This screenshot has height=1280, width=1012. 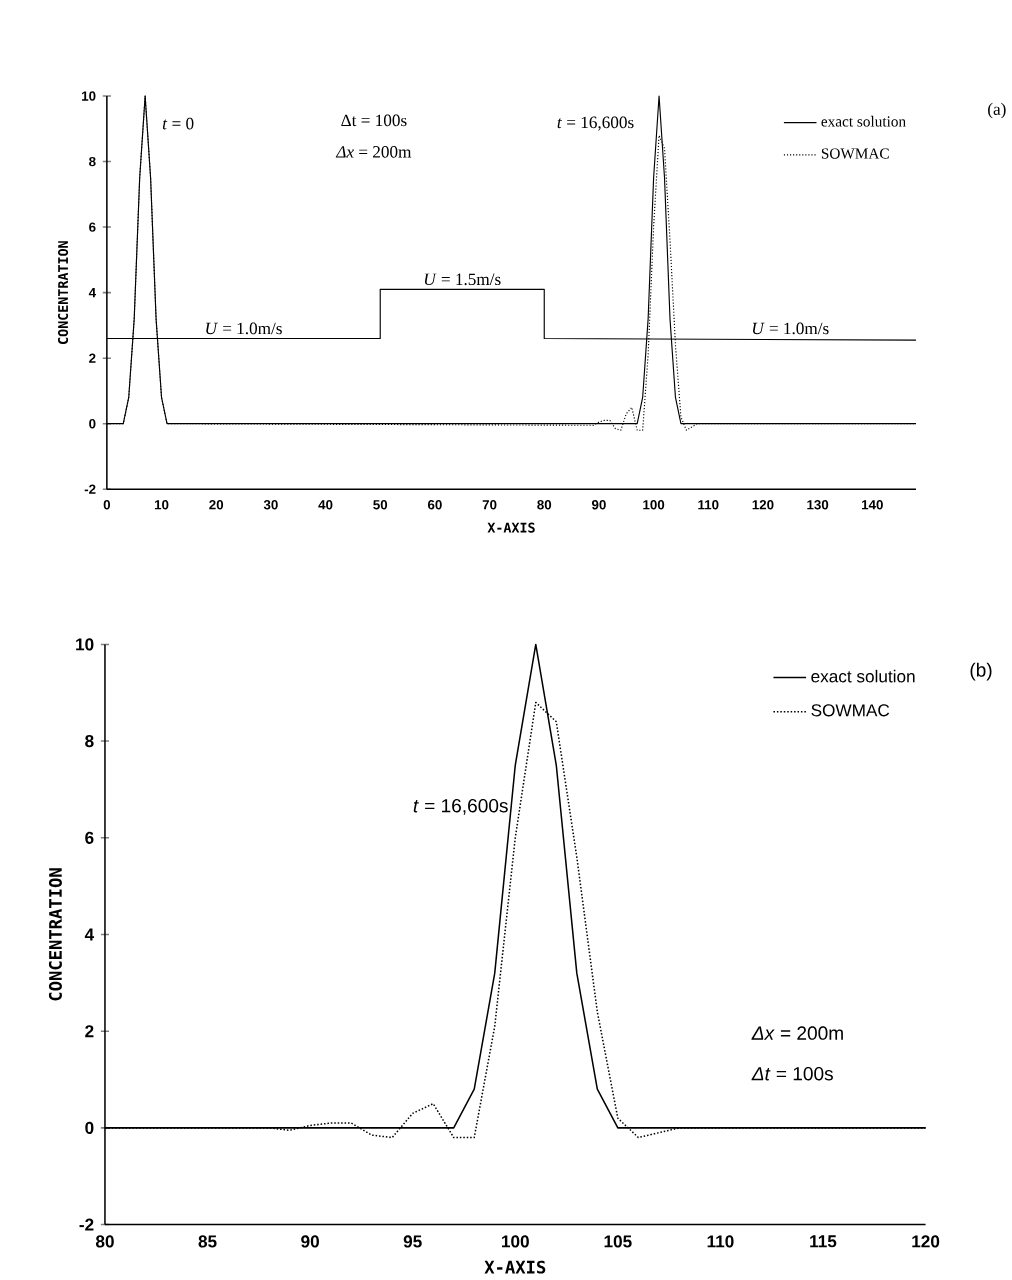 I want to click on x-axis-title: X-AXIS, so click(x=514, y=1267).